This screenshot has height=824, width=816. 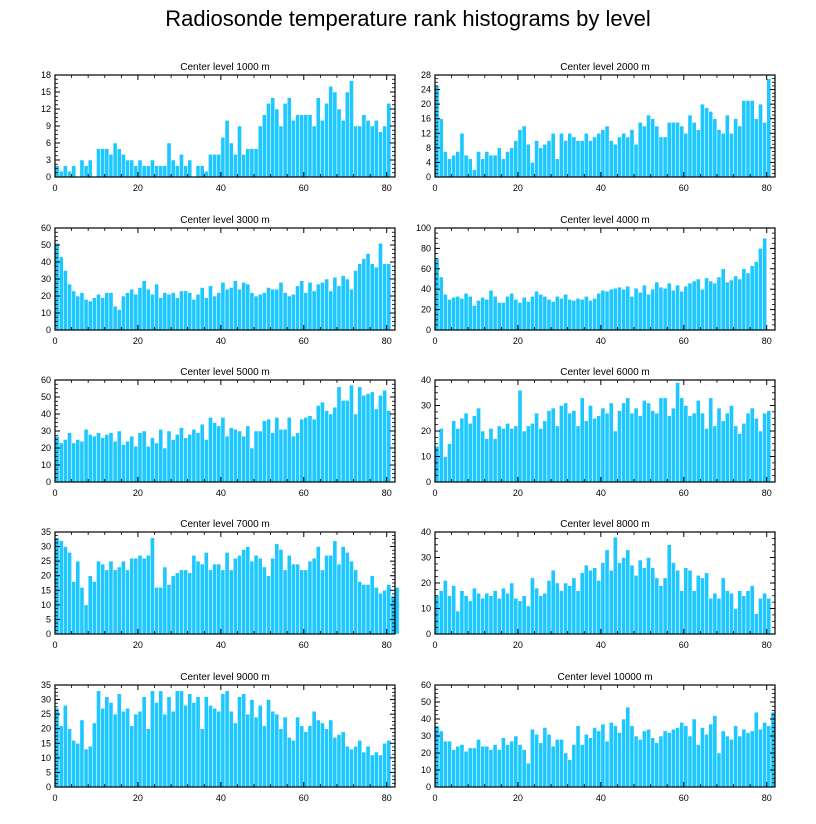 What do you see at coordinates (684, 493) in the screenshot?
I see `x-tick-label: 60` at bounding box center [684, 493].